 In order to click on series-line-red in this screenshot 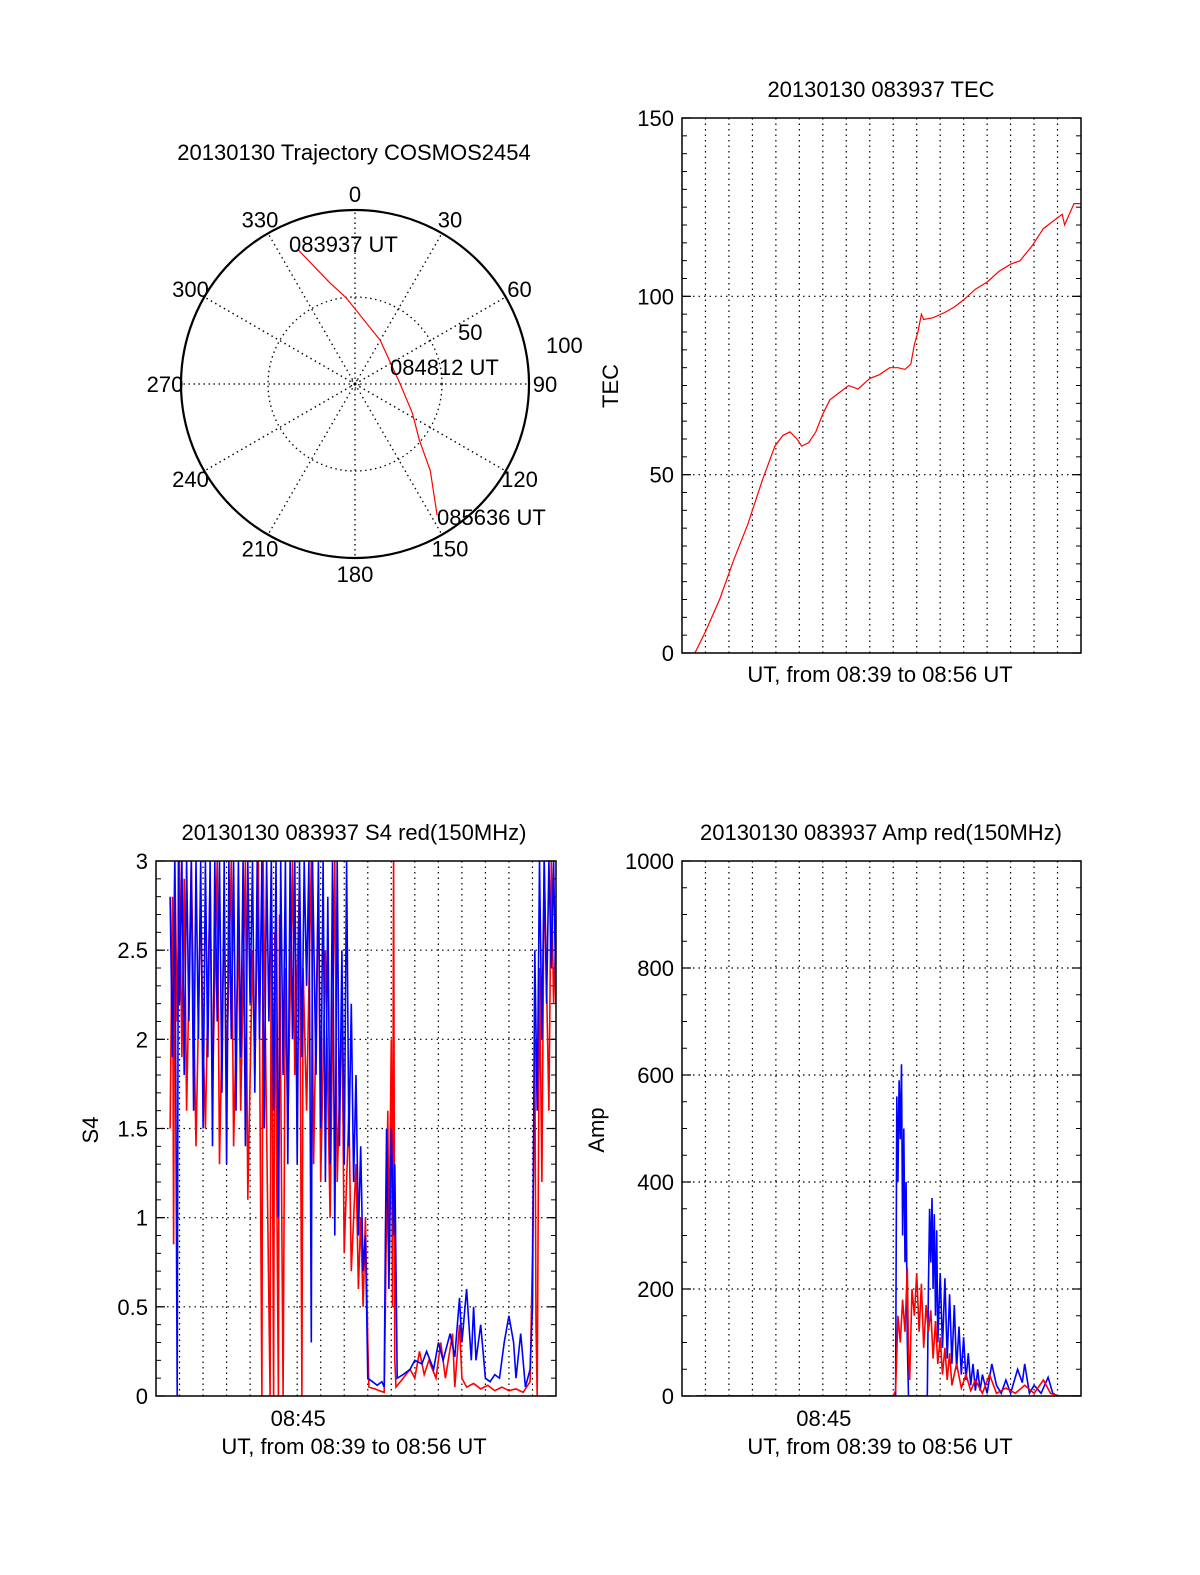, I will do `click(888, 1331)`.